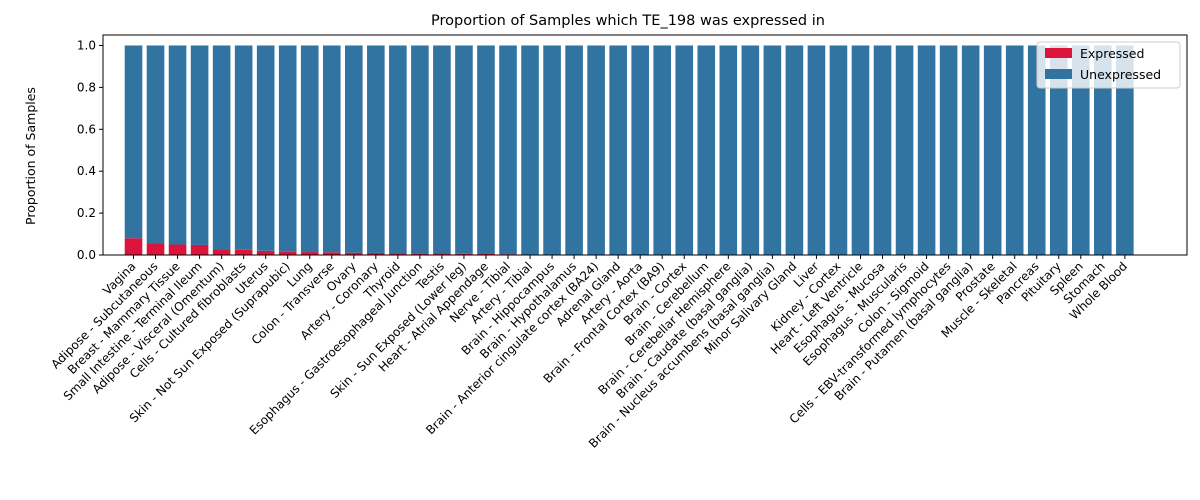 The width and height of the screenshot is (1200, 500). Describe the element at coordinates (1120, 74) in the screenshot. I see `legend-label-unexpressed: Unexpressed` at that location.